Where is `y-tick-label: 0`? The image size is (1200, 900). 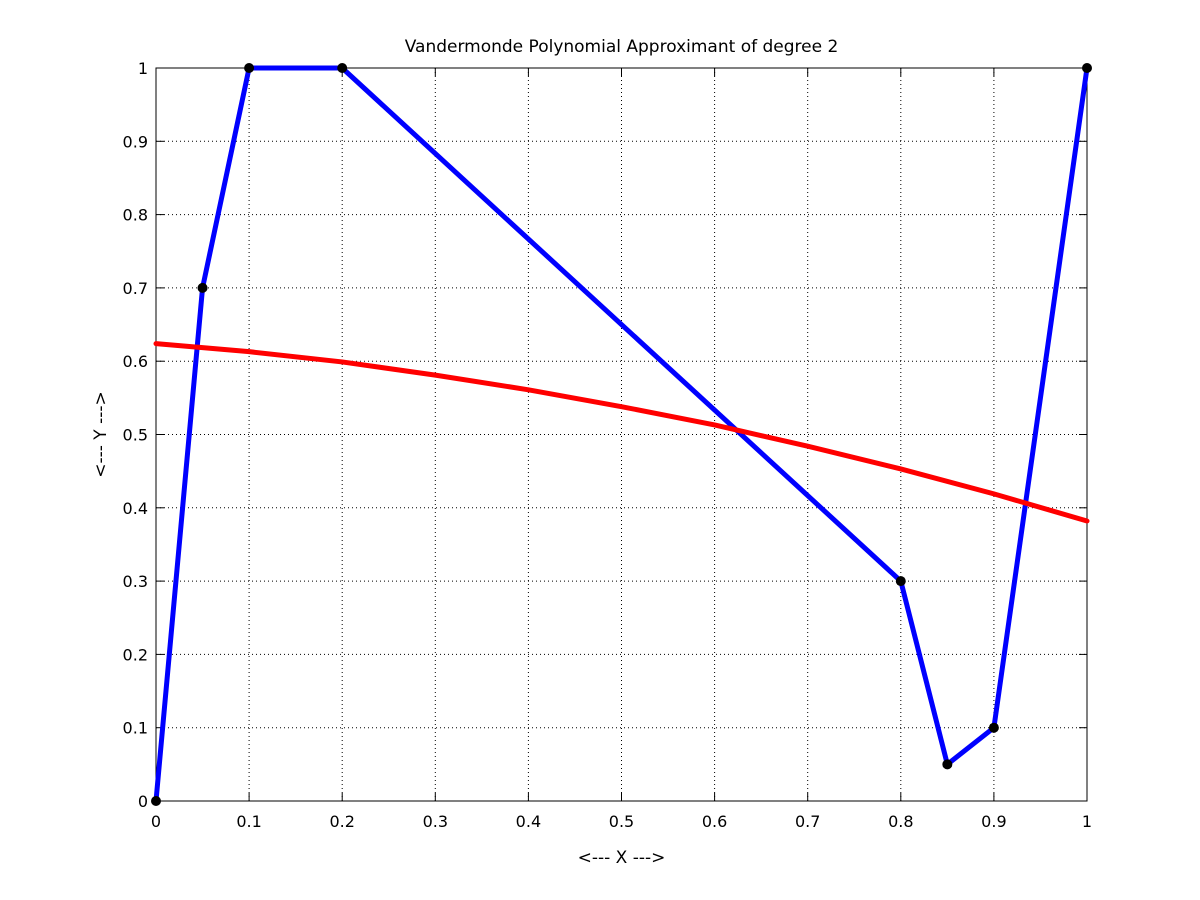
y-tick-label: 0 is located at coordinates (143, 801).